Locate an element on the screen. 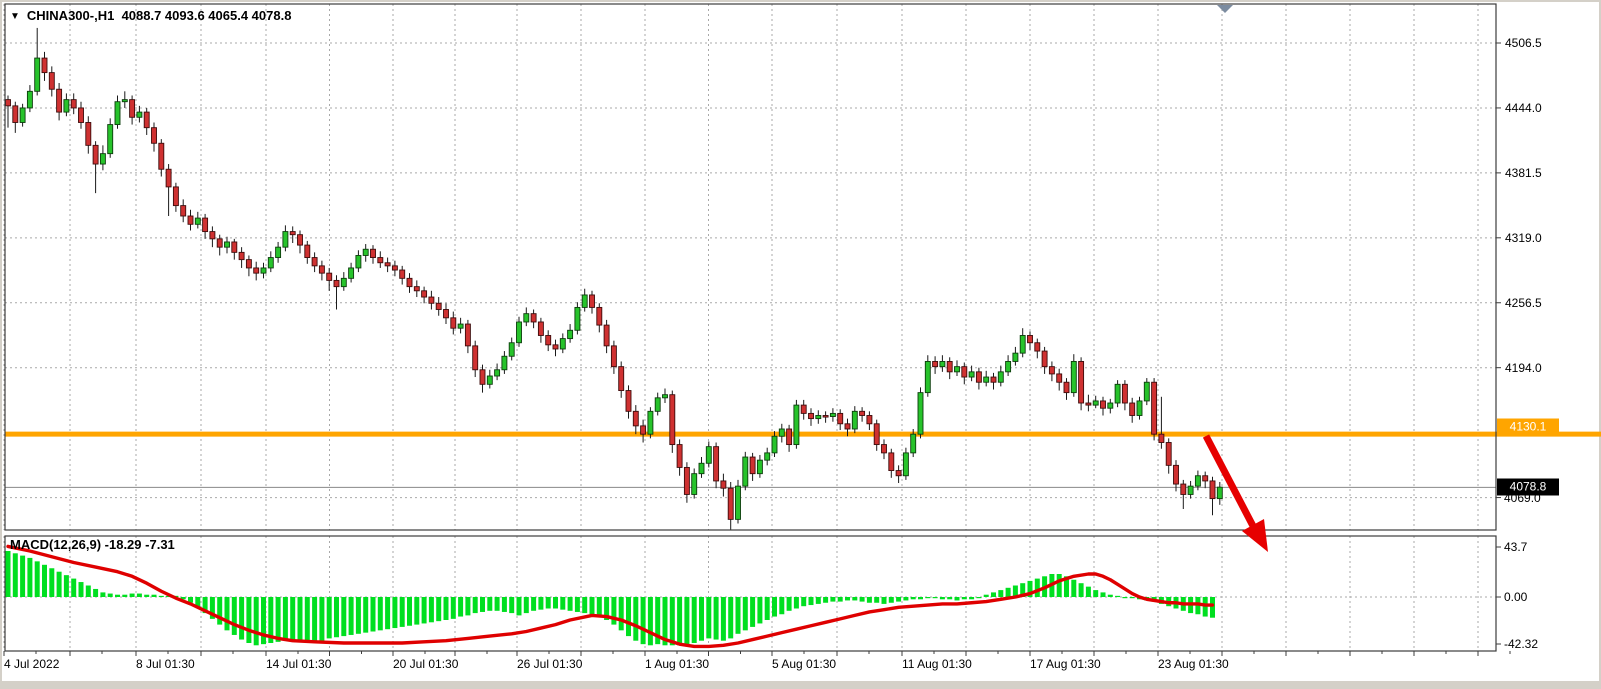 The width and height of the screenshot is (1601, 689). price-axis: 4506.5 4444.0 4381.5 4319.0 4256.5 4194.0 is located at coordinates (1549, 327).